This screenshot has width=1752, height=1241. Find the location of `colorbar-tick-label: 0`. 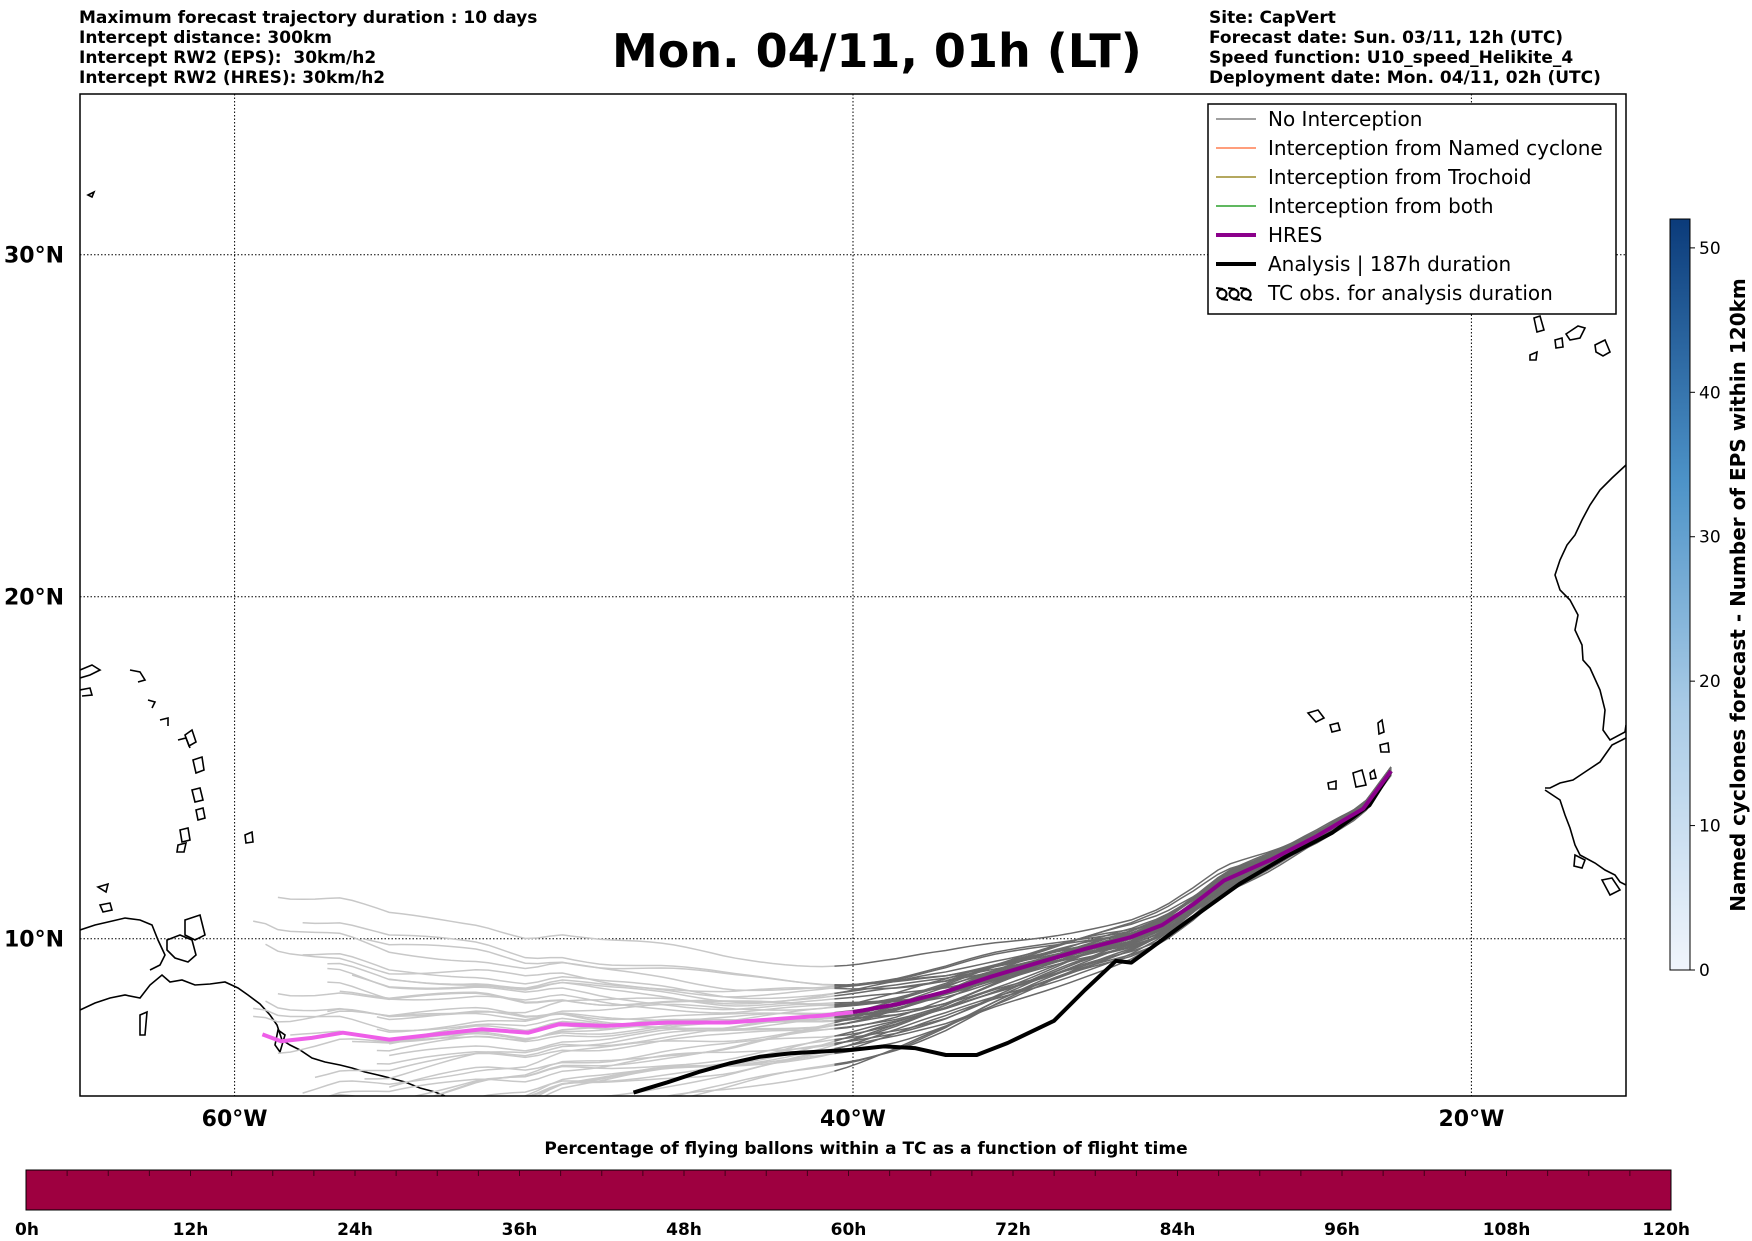

colorbar-tick-label: 0 is located at coordinates (1704, 971).